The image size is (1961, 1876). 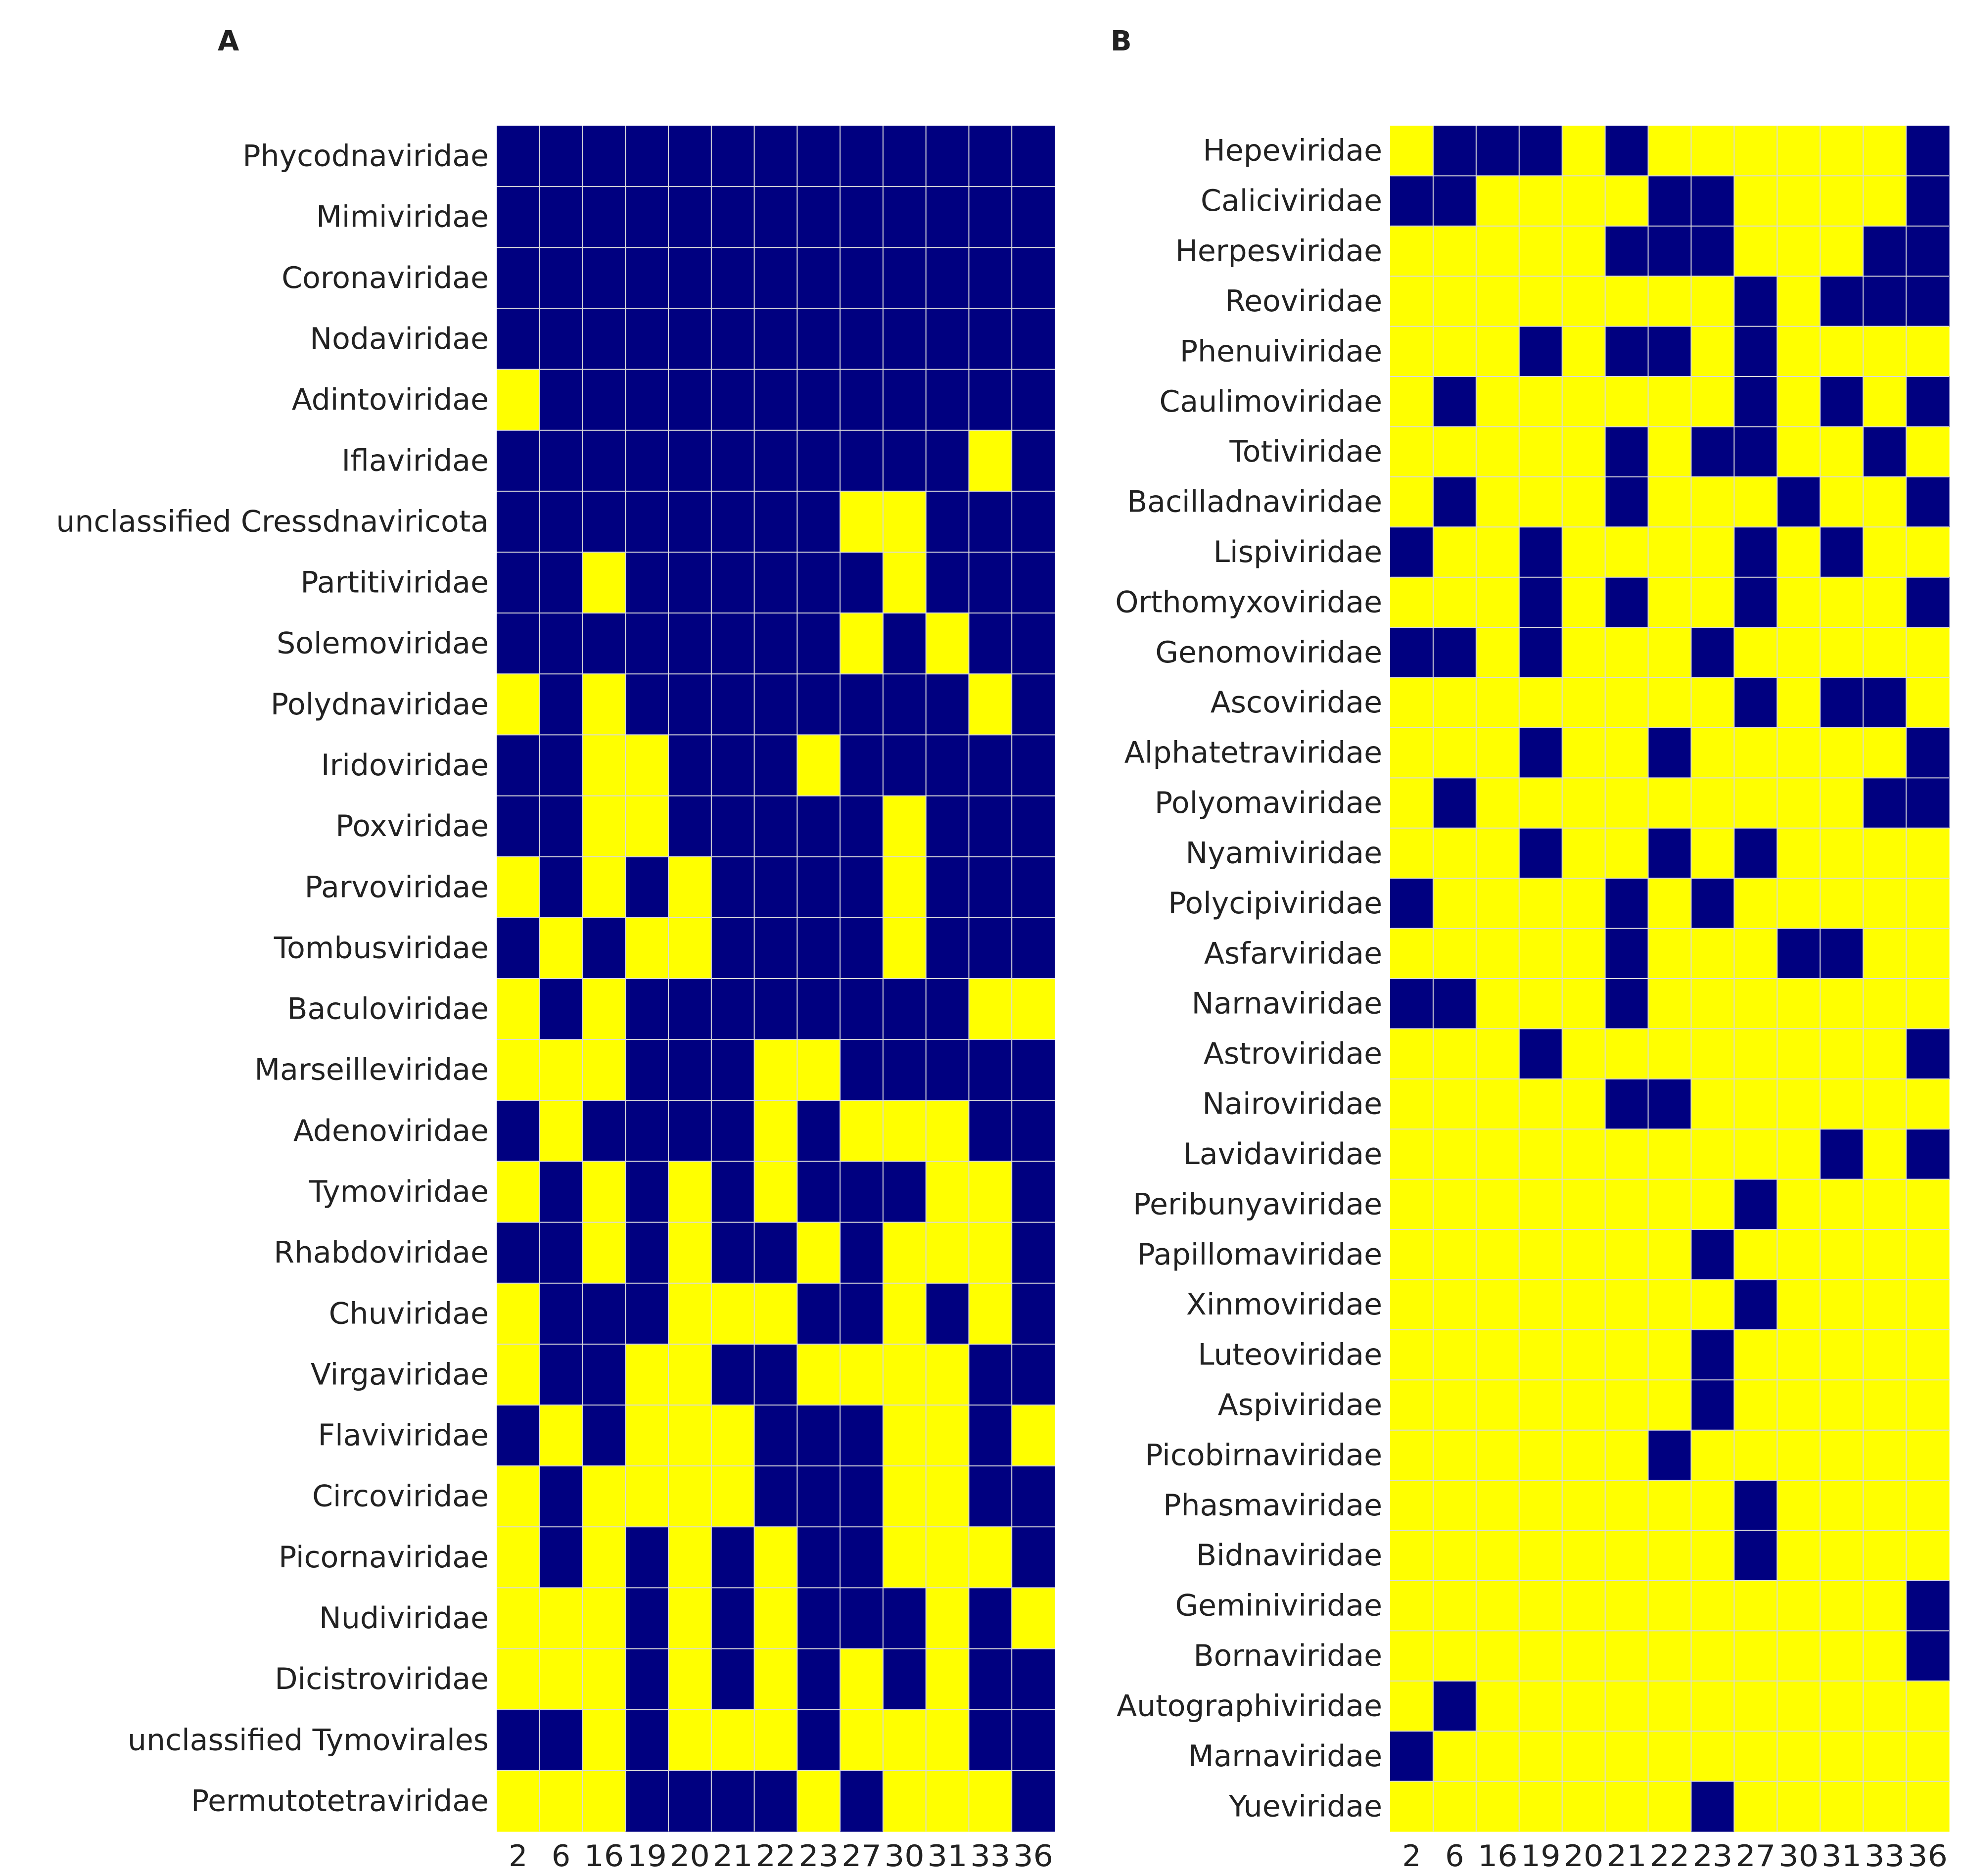 What do you see at coordinates (1273, 1505) in the screenshot?
I see `row-label: Phasmaviridae` at bounding box center [1273, 1505].